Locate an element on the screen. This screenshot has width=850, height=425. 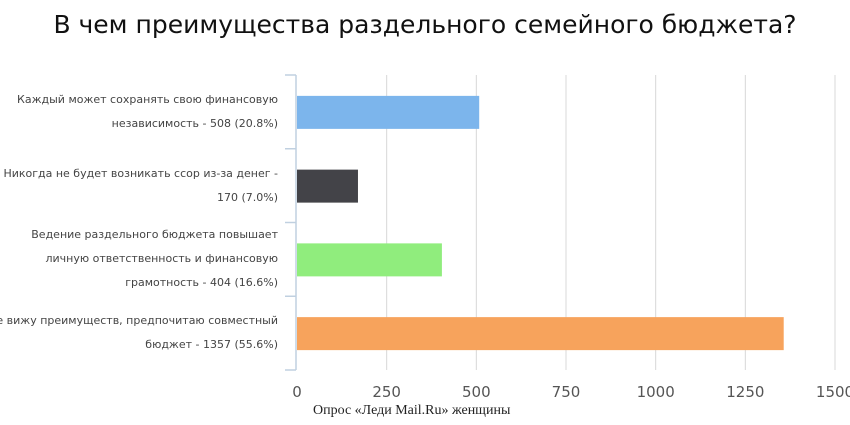
x-tick-label: 0 is located at coordinates (297, 392).